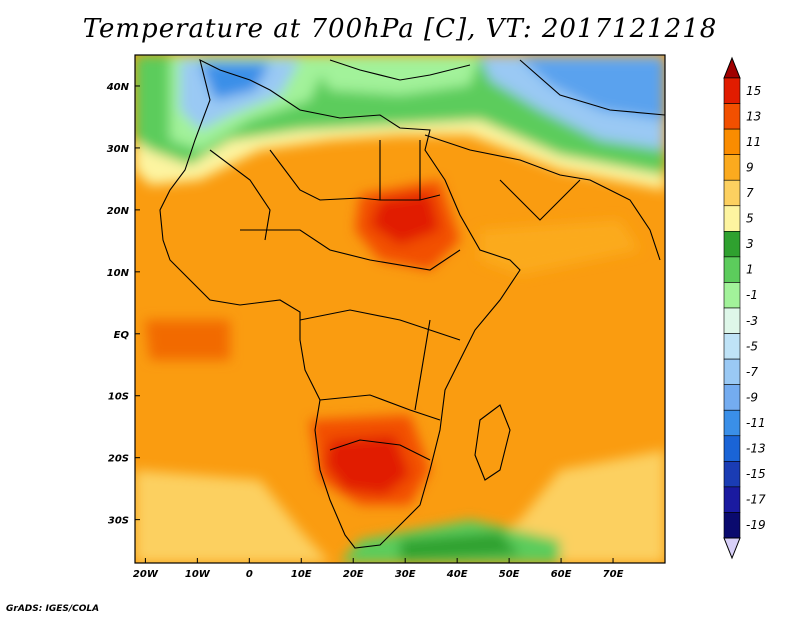 This screenshot has width=800, height=618. What do you see at coordinates (118, 397) in the screenshot?
I see `lat-label: 10S` at bounding box center [118, 397].